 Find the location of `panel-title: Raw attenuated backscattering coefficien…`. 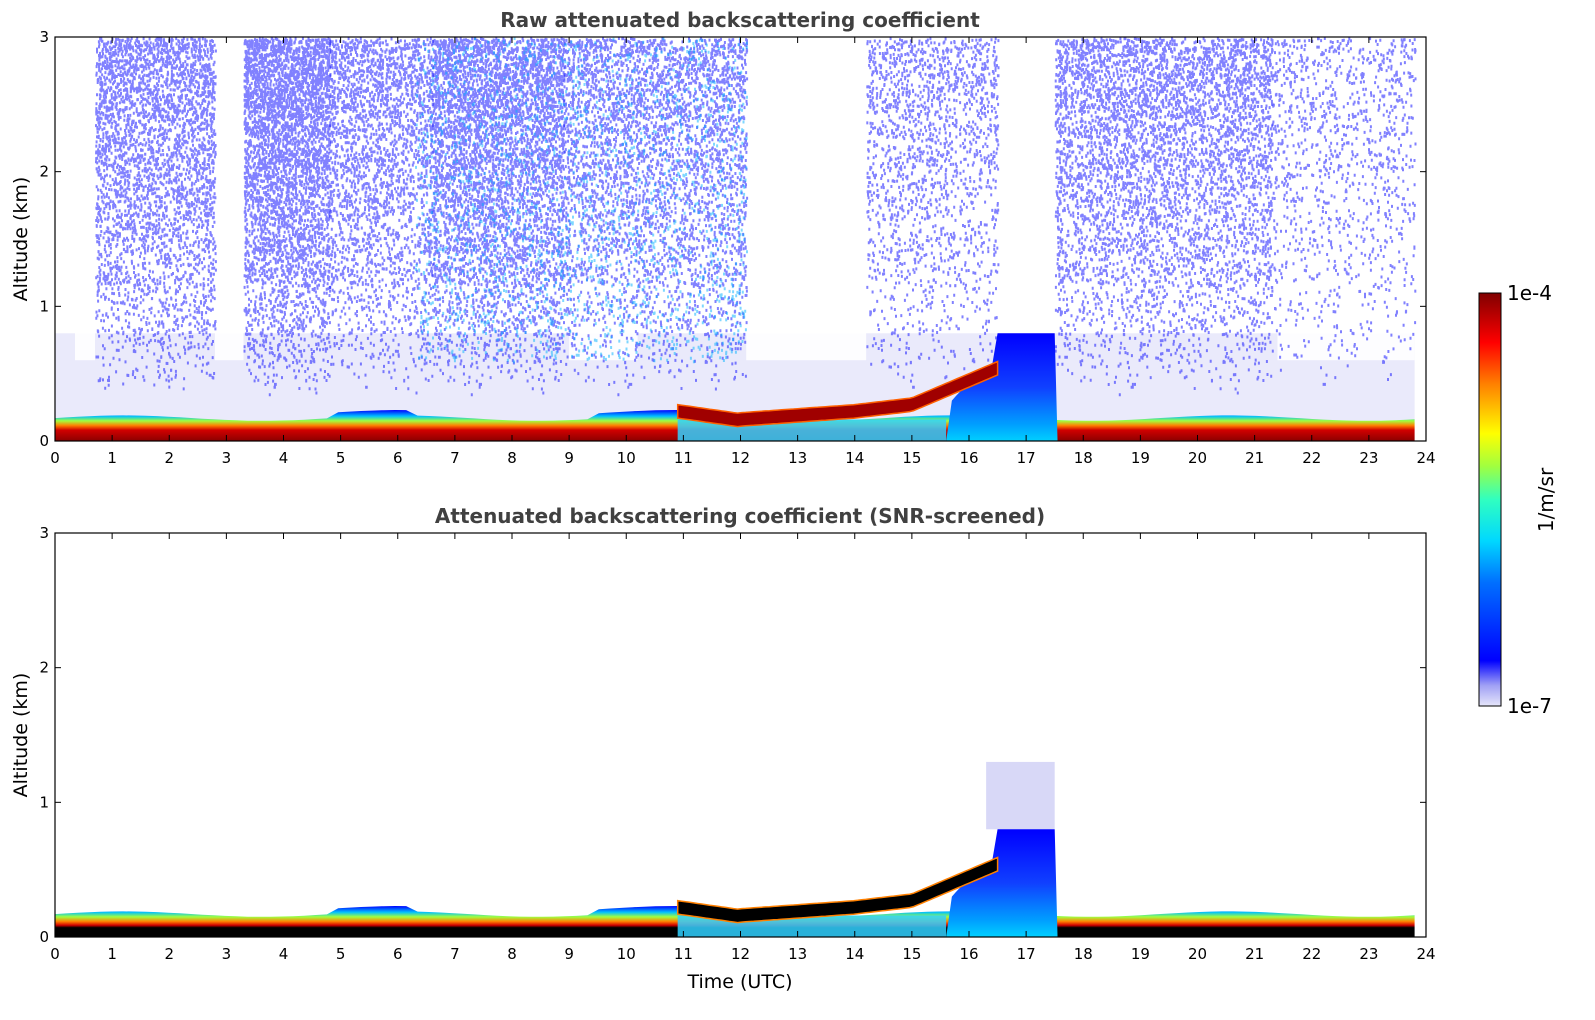

panel-title: Raw attenuated backscattering coefficien… is located at coordinates (740, 20).